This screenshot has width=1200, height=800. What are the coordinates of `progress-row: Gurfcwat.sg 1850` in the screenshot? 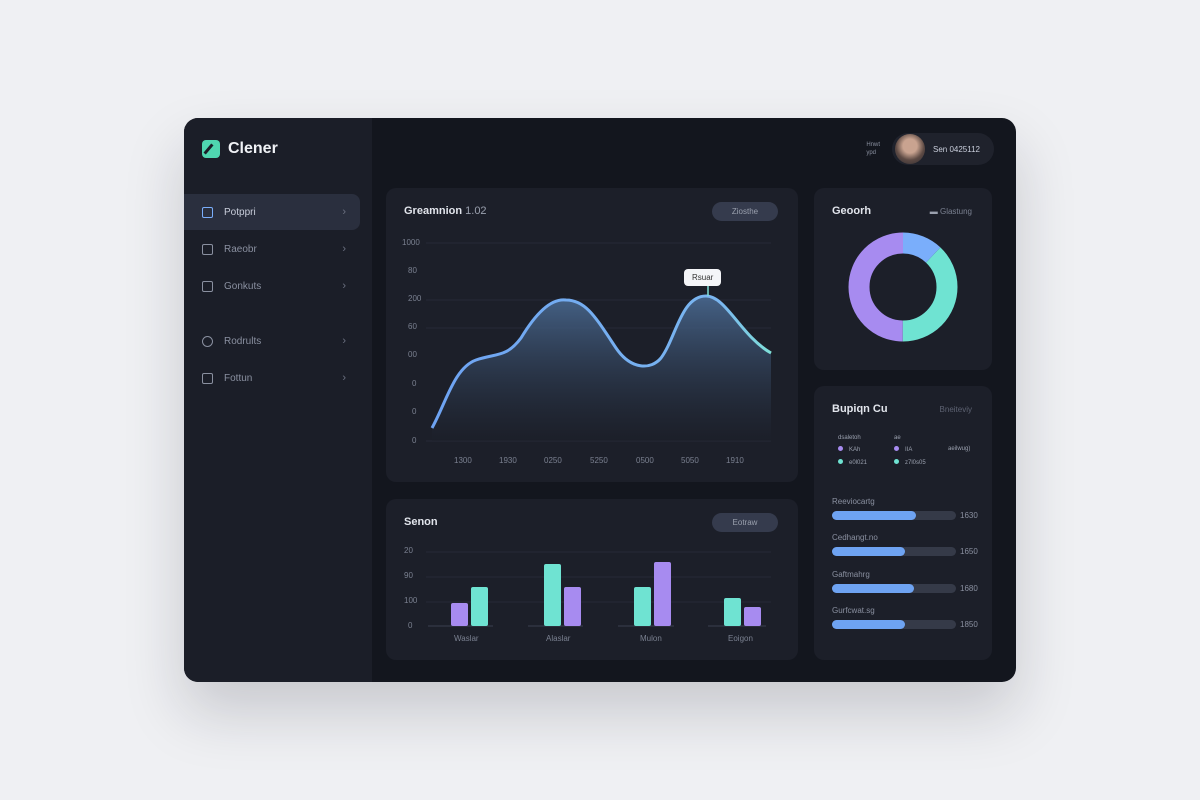 It's located at (905, 617).